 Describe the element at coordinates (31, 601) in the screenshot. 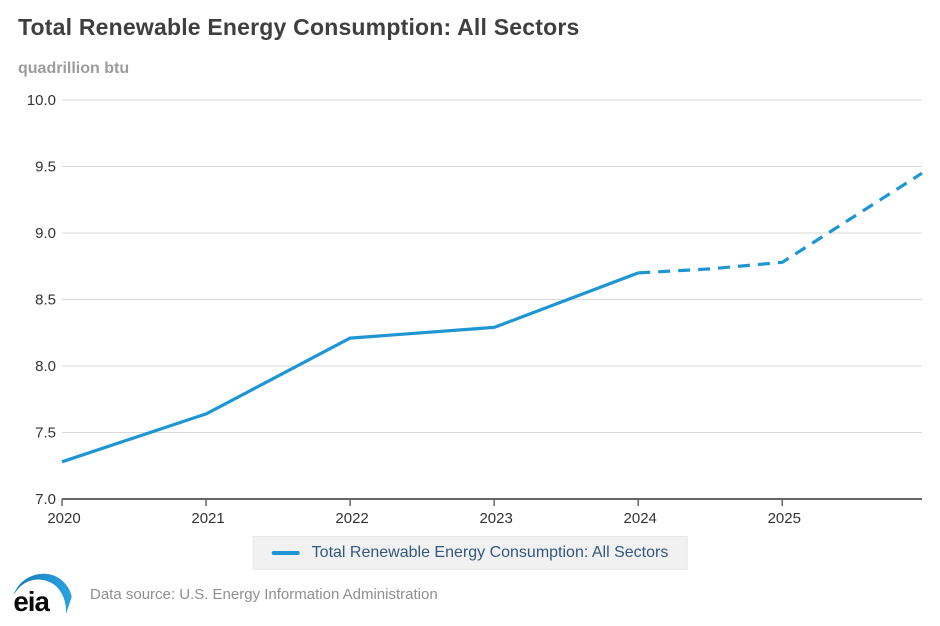

I see `eia-logo-text: eia` at that location.